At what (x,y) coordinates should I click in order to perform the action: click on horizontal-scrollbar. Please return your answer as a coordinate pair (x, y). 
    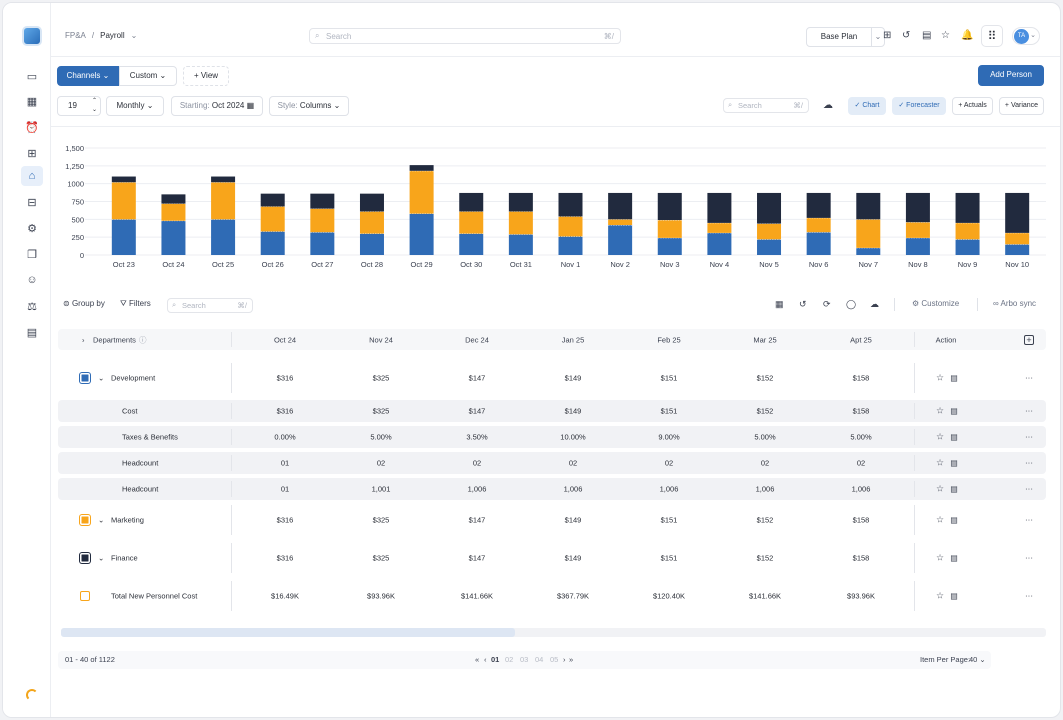
    Looking at the image, I should click on (553, 632).